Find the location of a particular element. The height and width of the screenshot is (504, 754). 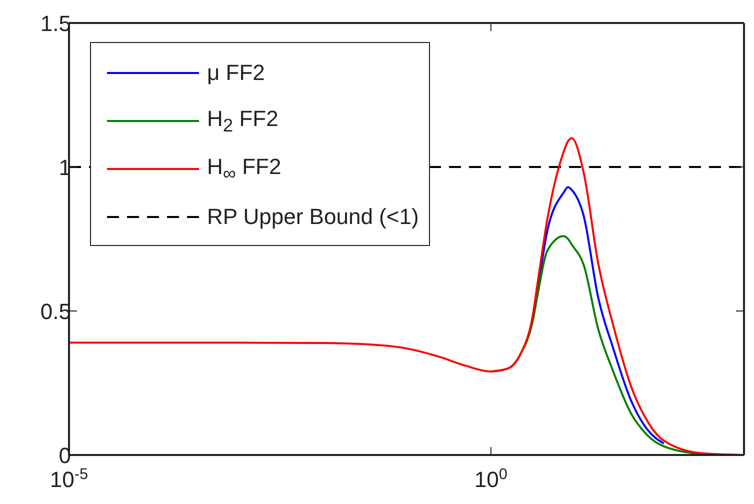

legend-label: H$_{2}$ FF2 is located at coordinates (242, 121).